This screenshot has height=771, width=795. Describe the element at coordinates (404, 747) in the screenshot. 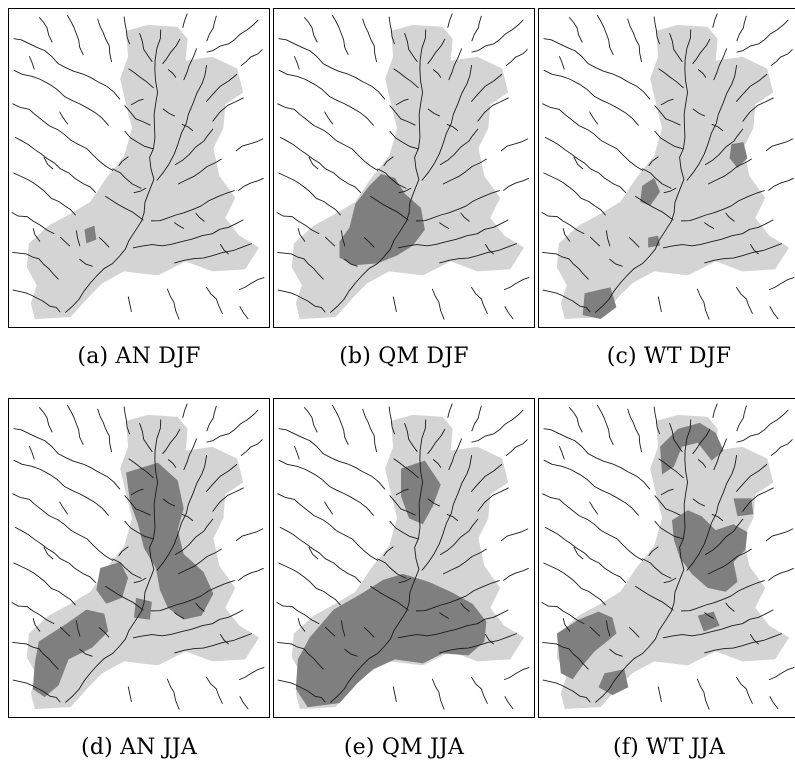

I see `caption-qm-jja: (e) QM JJA` at that location.